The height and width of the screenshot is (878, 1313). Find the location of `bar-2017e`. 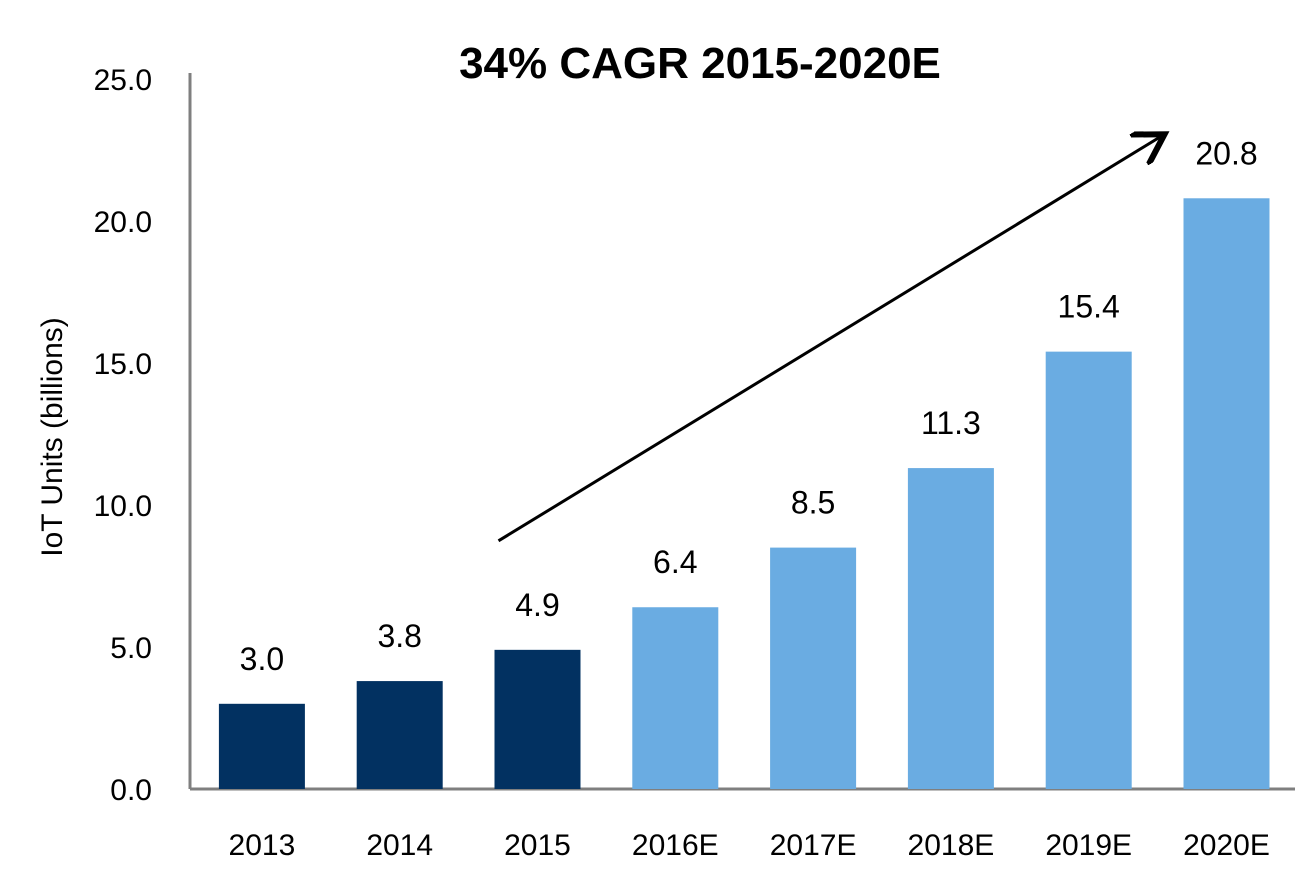

bar-2017e is located at coordinates (813, 668).